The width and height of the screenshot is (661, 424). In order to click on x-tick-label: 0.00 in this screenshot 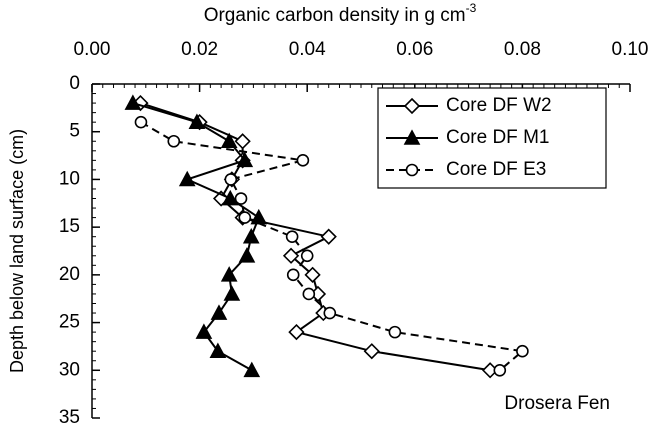, I will do `click(92, 49)`.